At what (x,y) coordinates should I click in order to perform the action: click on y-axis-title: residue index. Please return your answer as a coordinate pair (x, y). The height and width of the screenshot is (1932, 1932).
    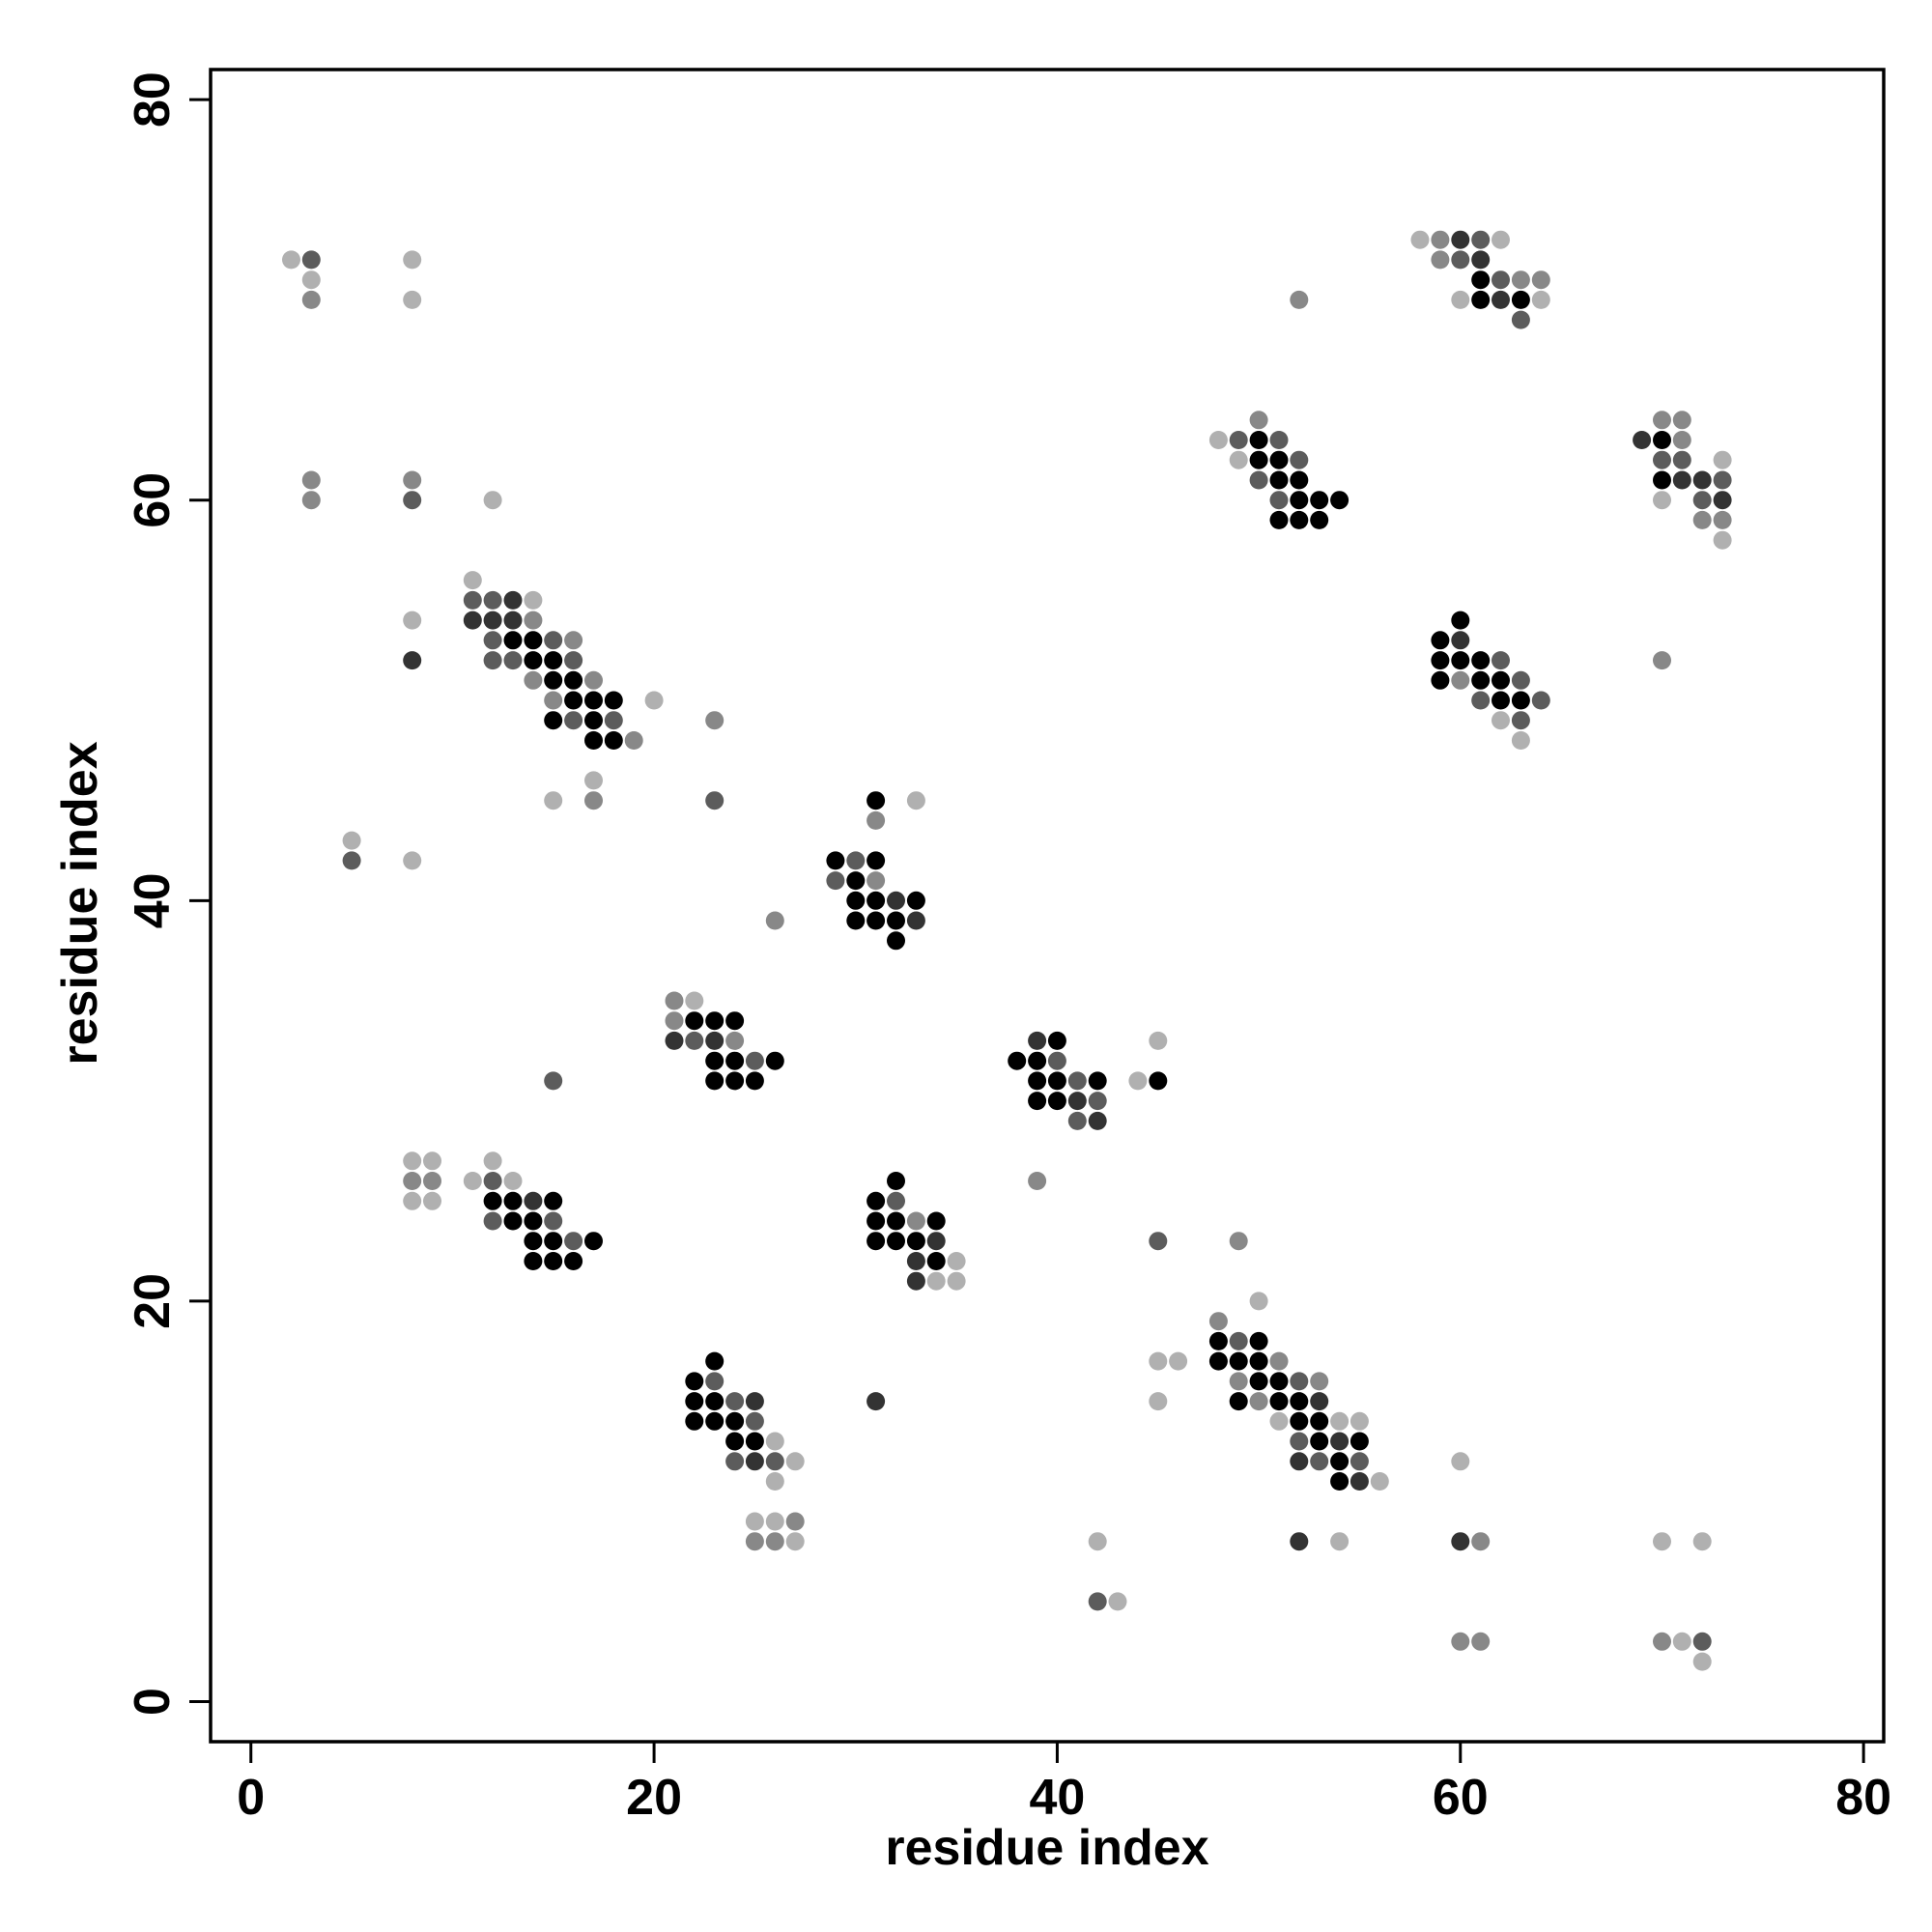
    Looking at the image, I should click on (80, 903).